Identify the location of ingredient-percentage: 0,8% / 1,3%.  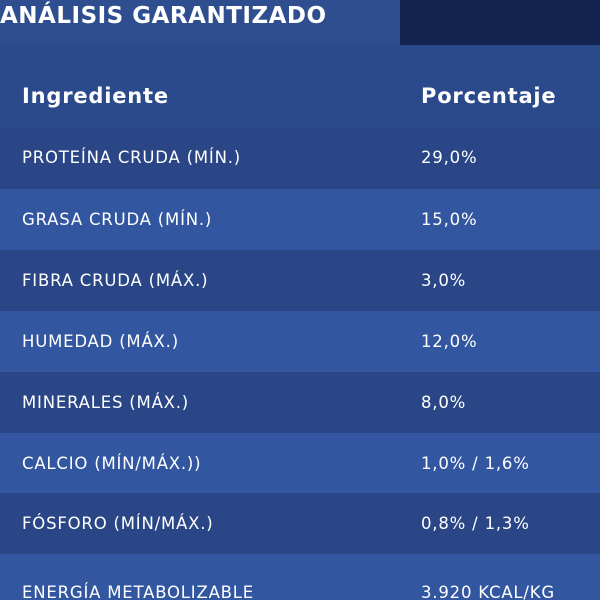
(475, 523).